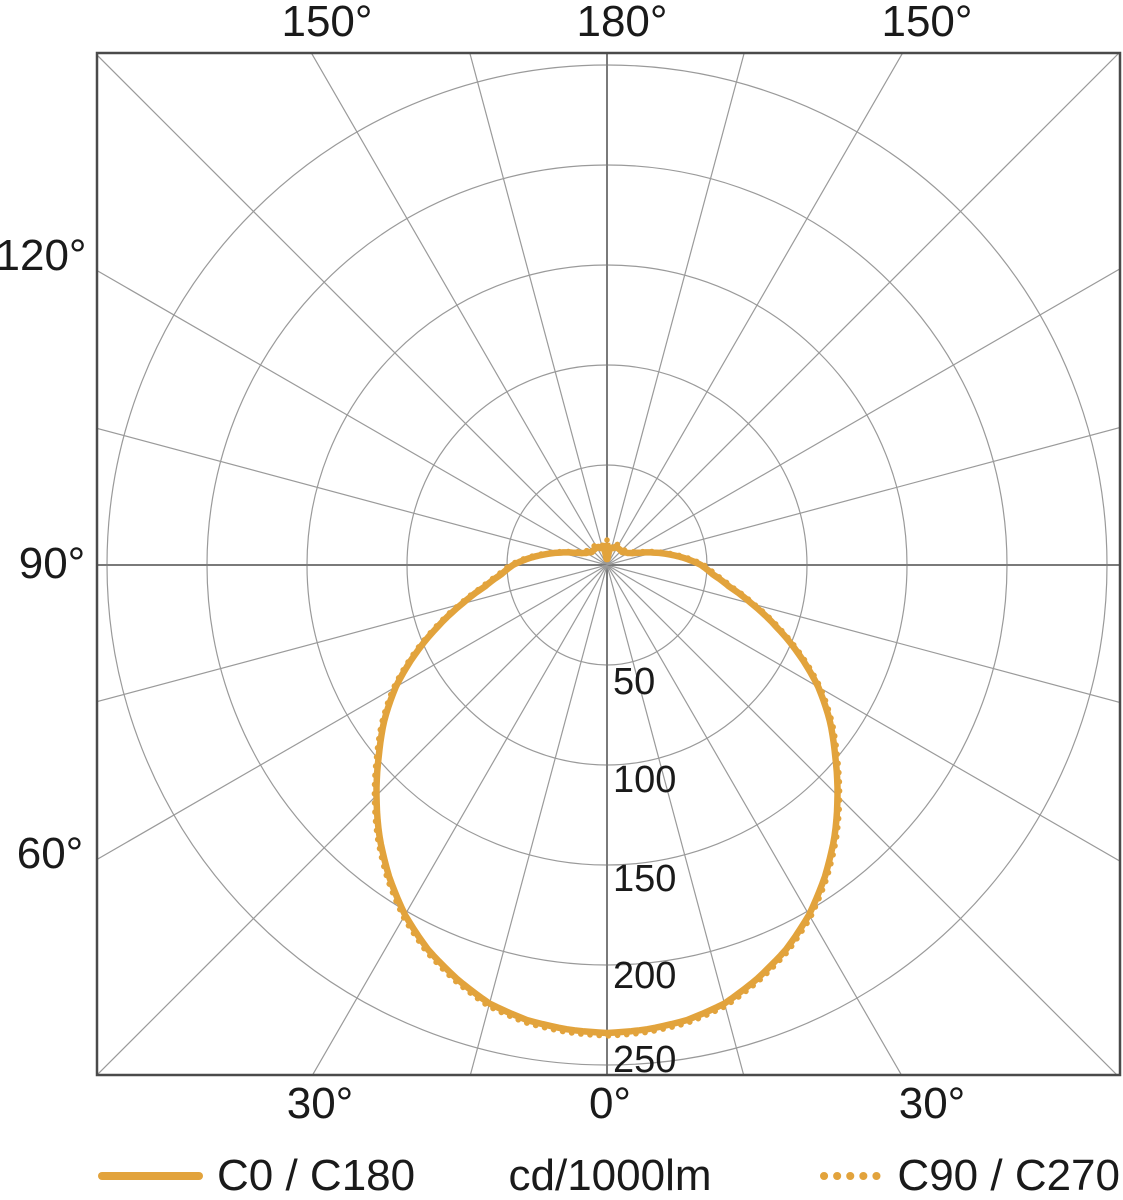  I want to click on legend-marker-dotted-line, so click(852, 1176).